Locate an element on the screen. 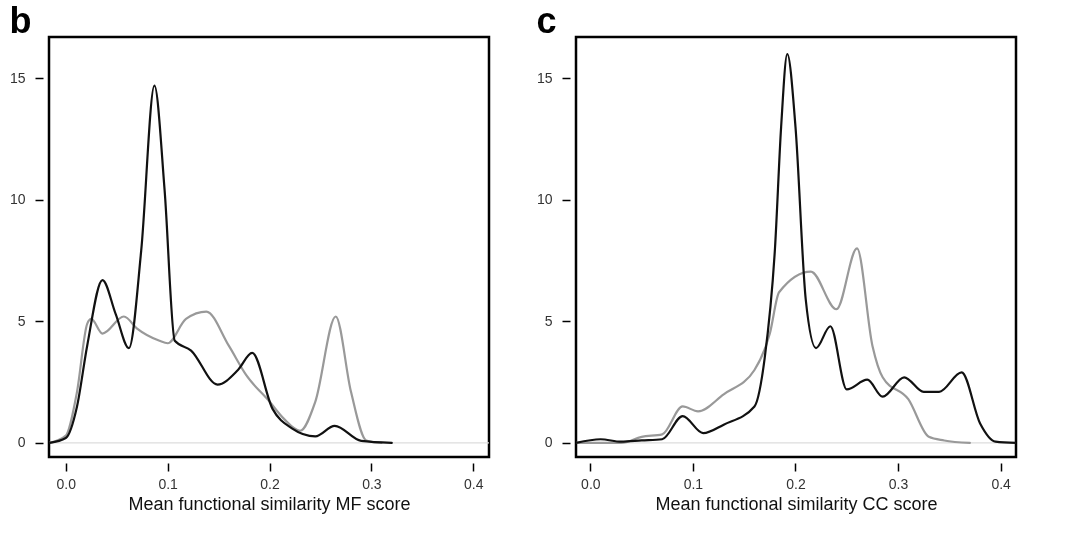 The width and height of the screenshot is (1077, 560). chart-title: b is located at coordinates (20, 20).